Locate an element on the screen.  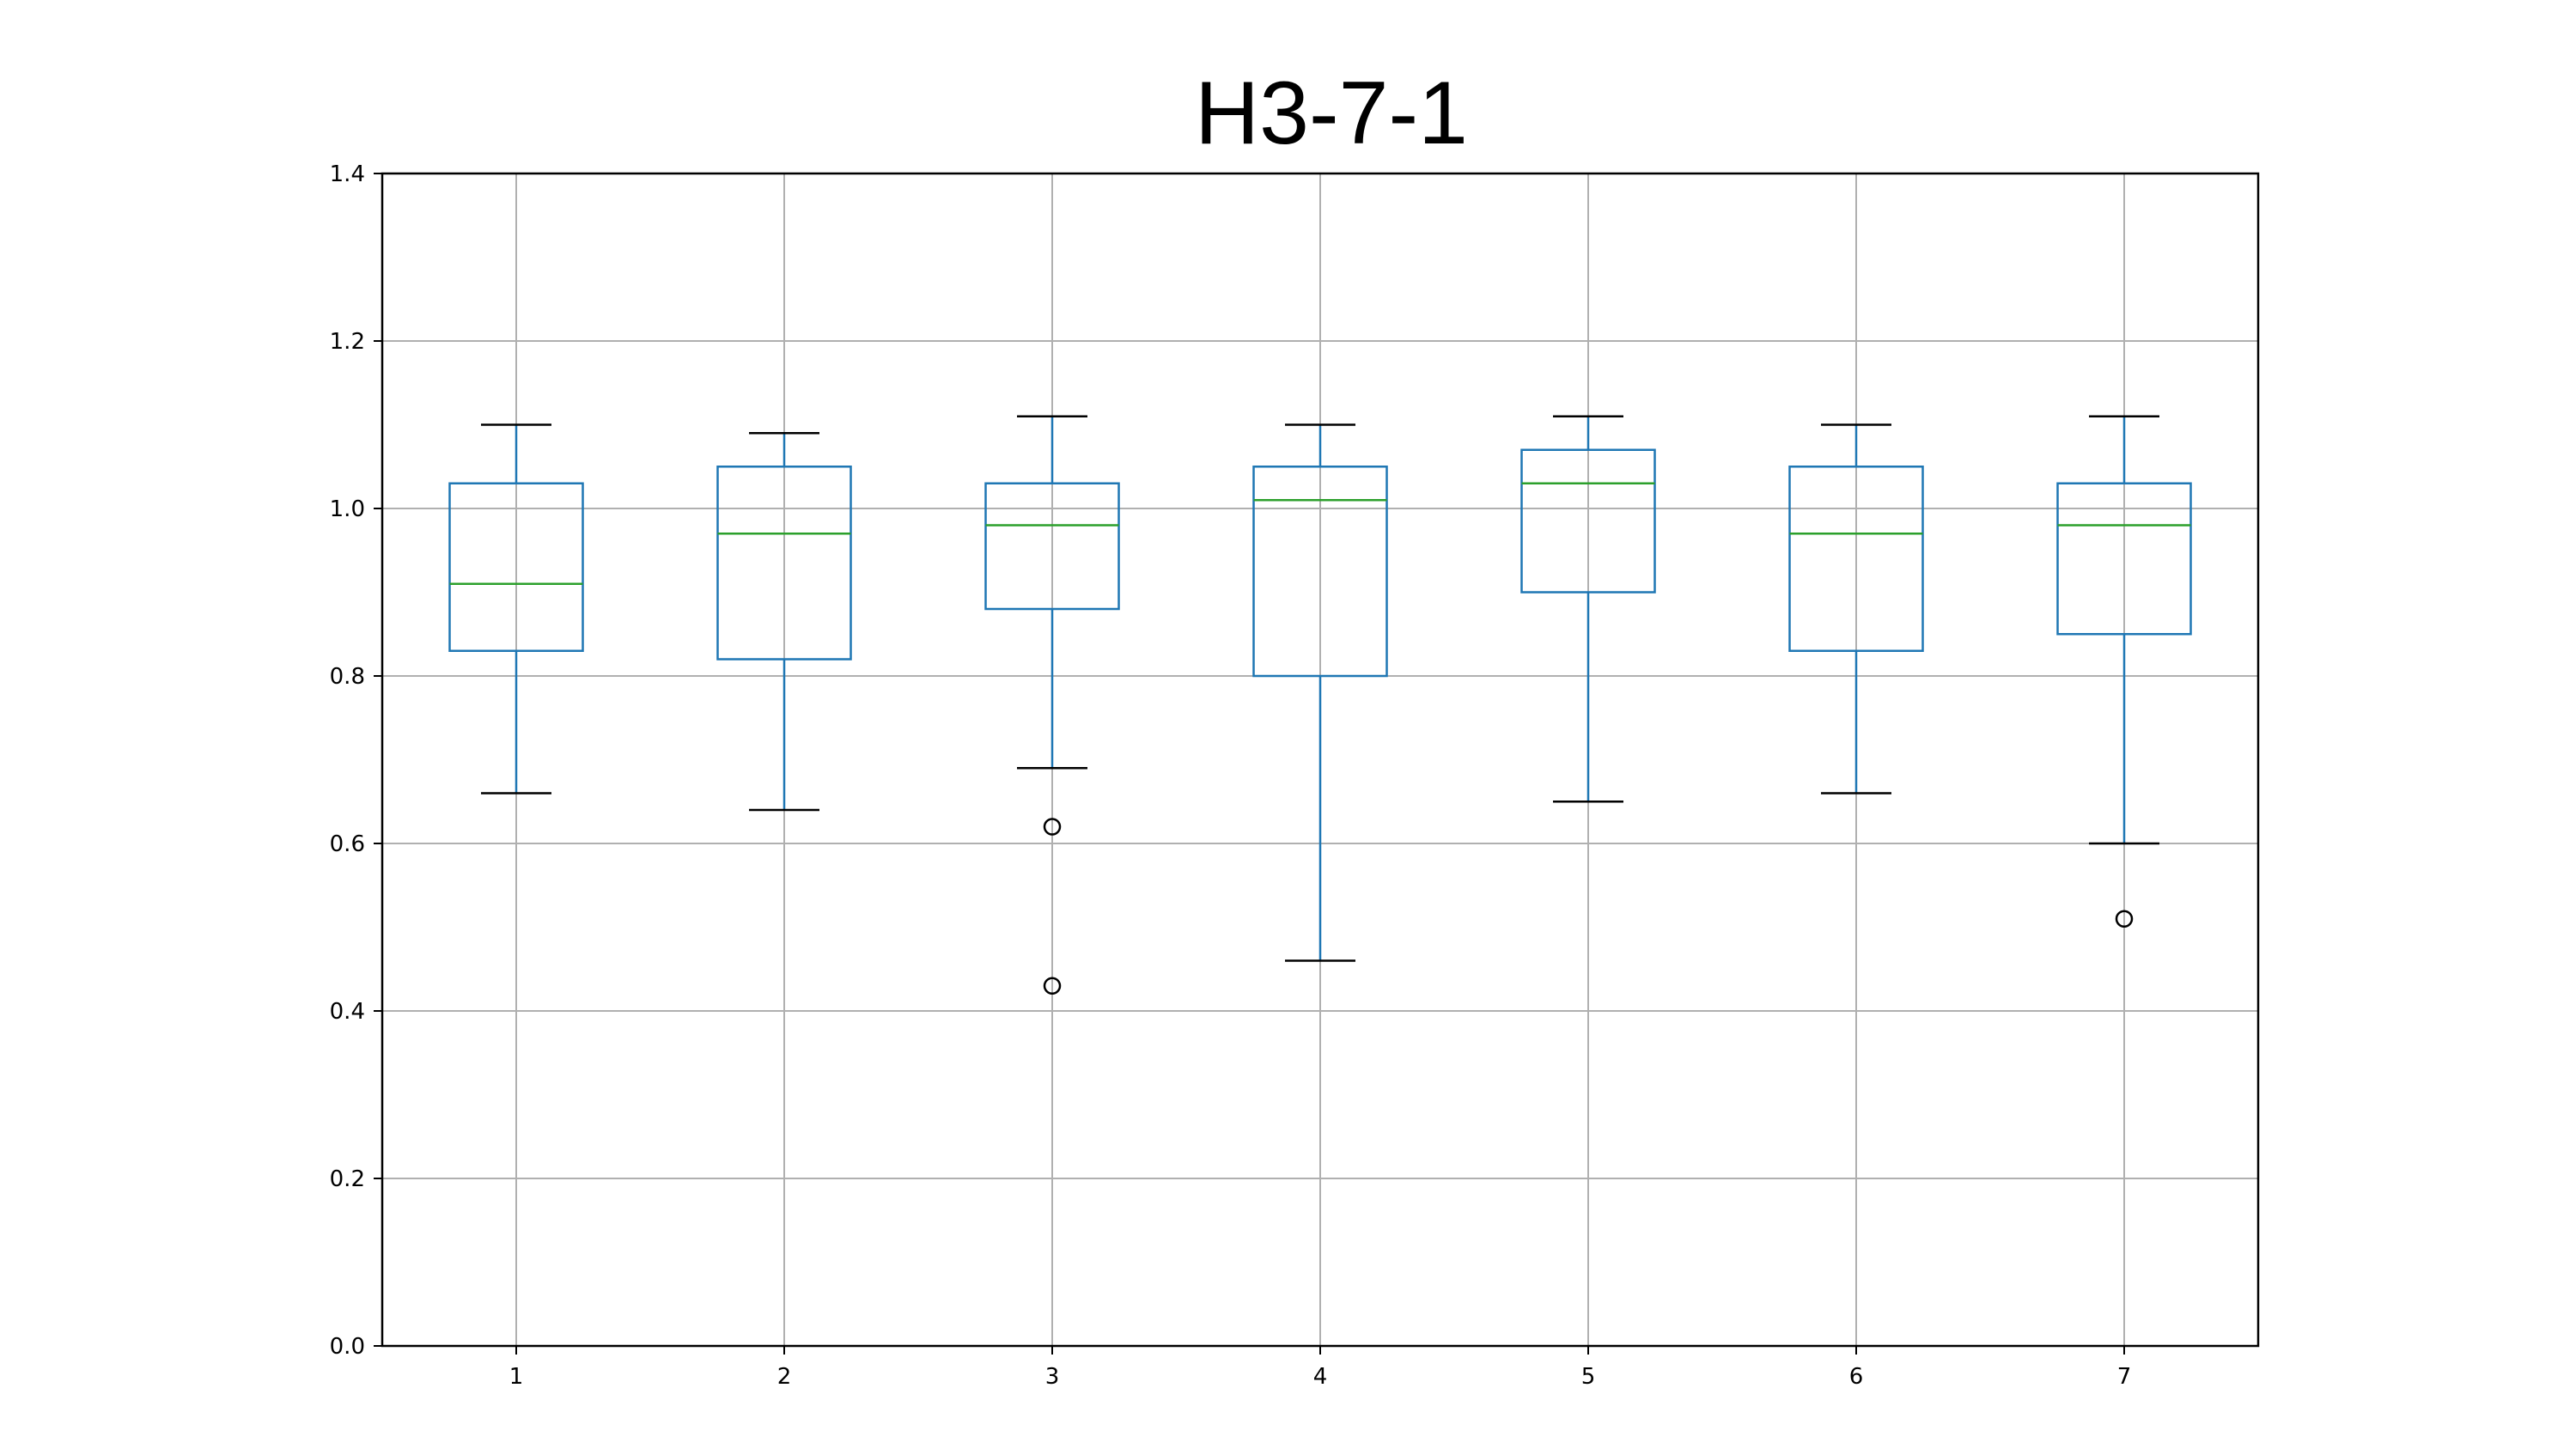
y-tick-label: 0.2 is located at coordinates (347, 1179).